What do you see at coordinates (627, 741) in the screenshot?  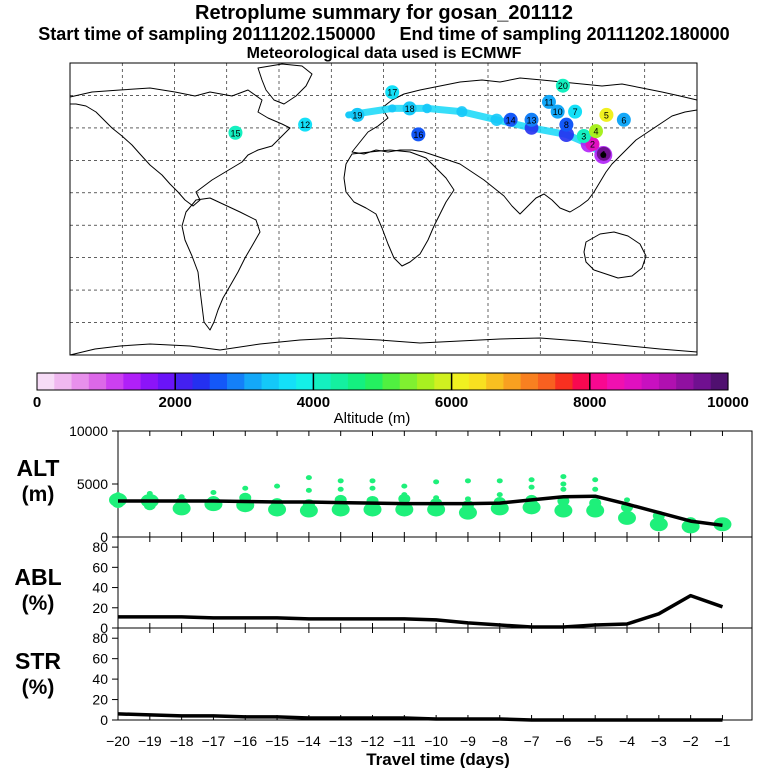 I see `x-tick-label: −4` at bounding box center [627, 741].